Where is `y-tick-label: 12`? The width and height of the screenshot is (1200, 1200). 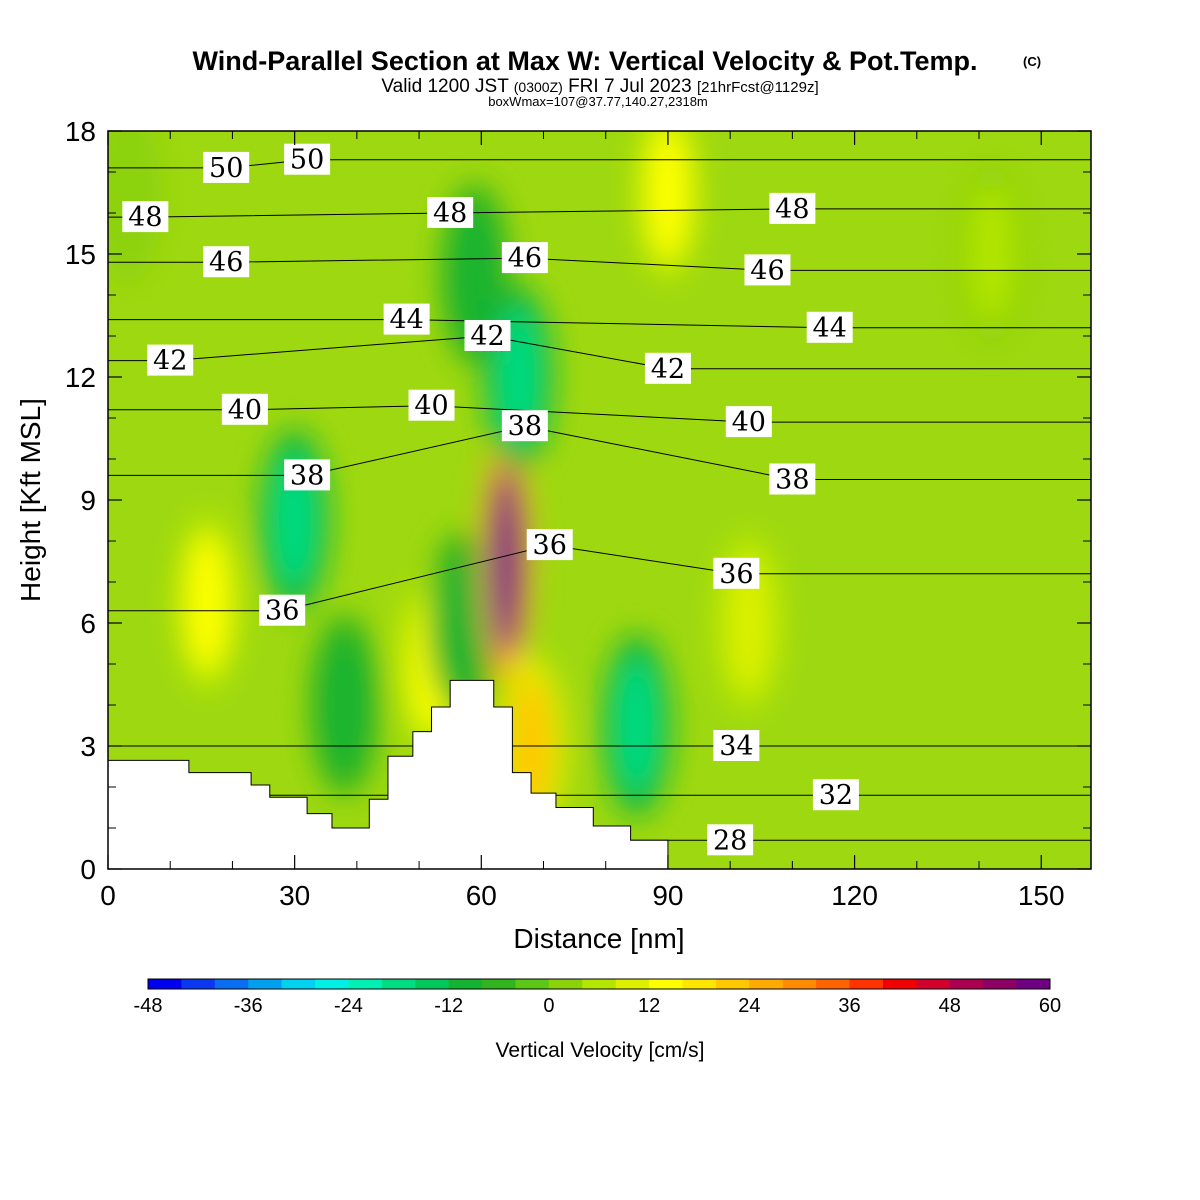
y-tick-label: 12 is located at coordinates (80, 377).